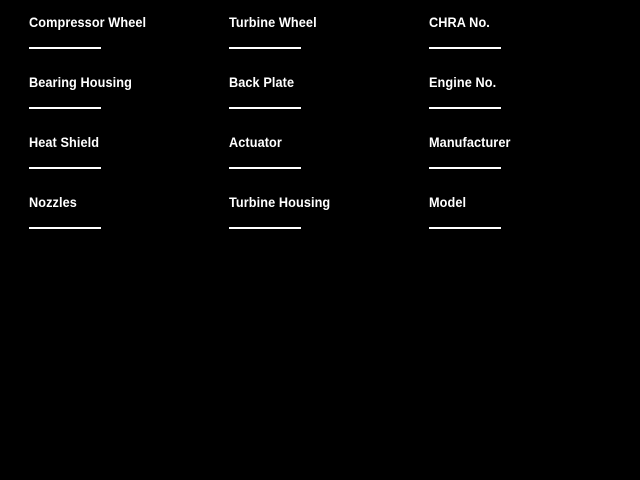  What do you see at coordinates (324, 105) in the screenshot?
I see `field-back-plate: Back Plate` at bounding box center [324, 105].